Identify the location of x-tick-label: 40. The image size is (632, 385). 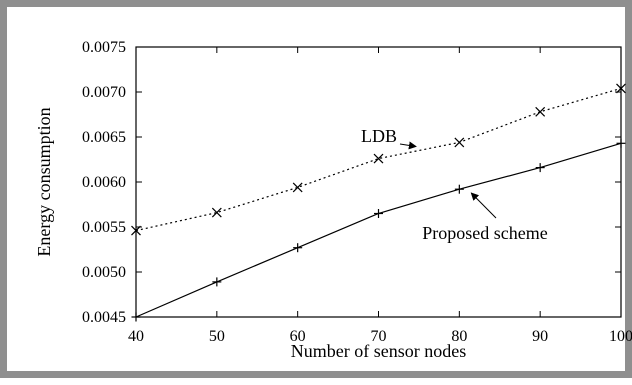
(136, 336).